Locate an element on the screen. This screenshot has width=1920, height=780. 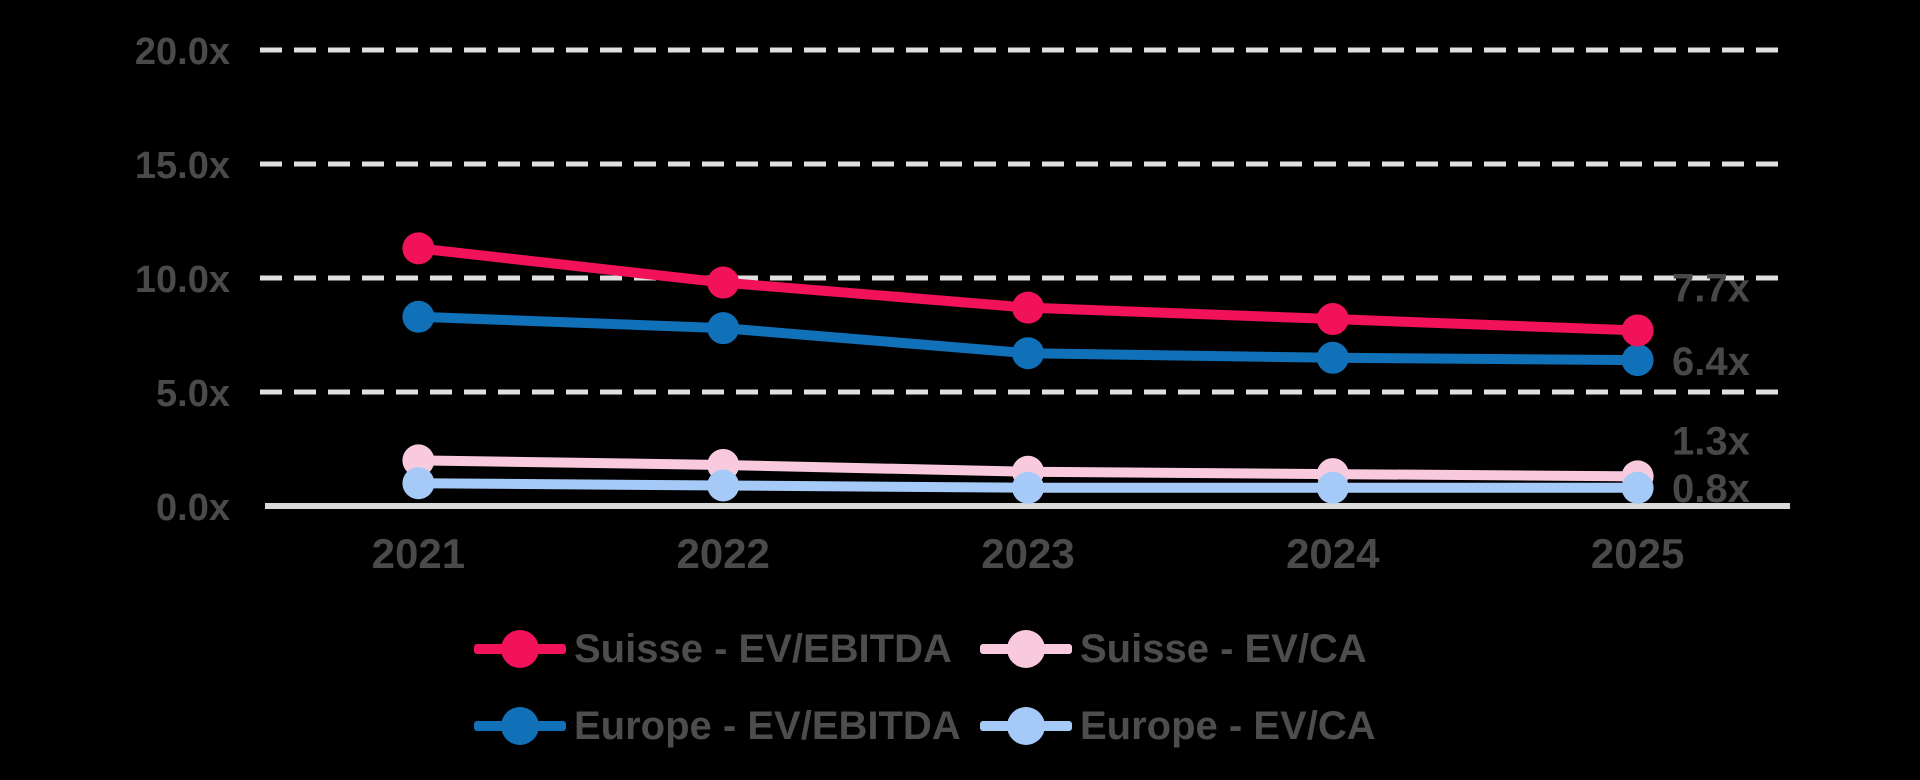
series-suisse-ev-ebitda is located at coordinates (1028, 289).